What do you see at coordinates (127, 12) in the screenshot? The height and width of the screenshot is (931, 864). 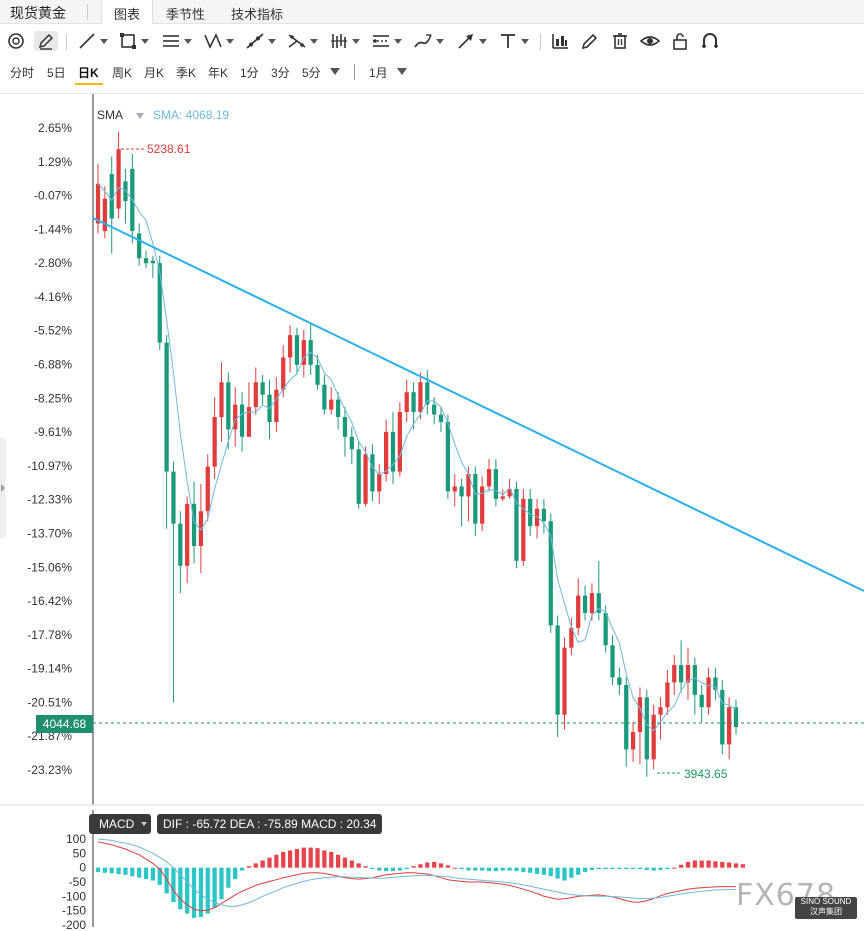 I see `tab-chart: 图表` at bounding box center [127, 12].